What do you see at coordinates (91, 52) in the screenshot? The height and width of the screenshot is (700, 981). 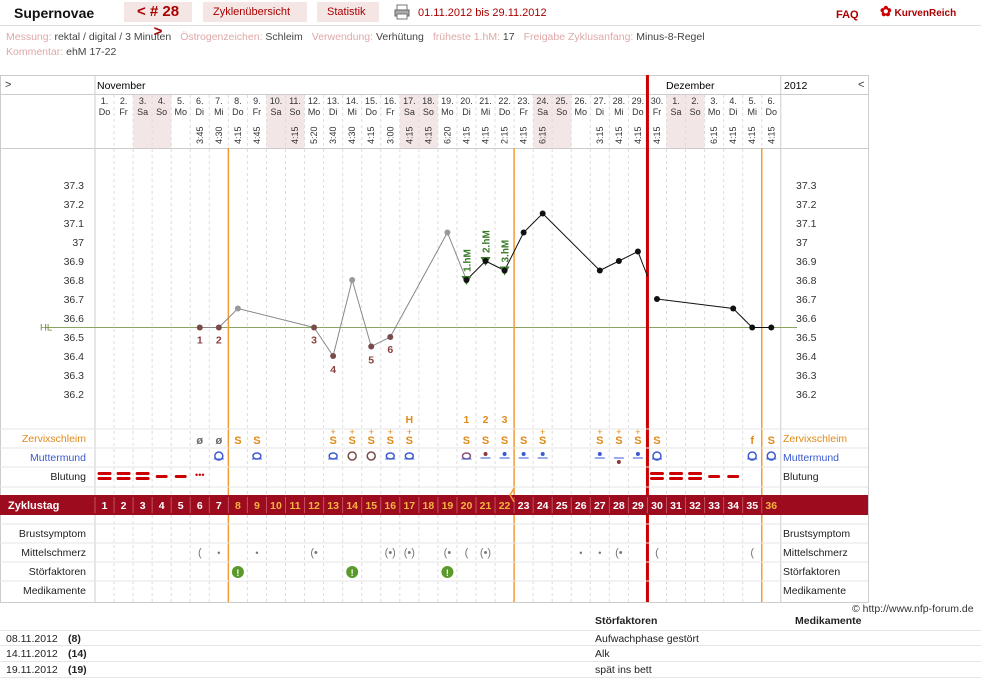 I see `meta-value: ehM 17-22` at bounding box center [91, 52].